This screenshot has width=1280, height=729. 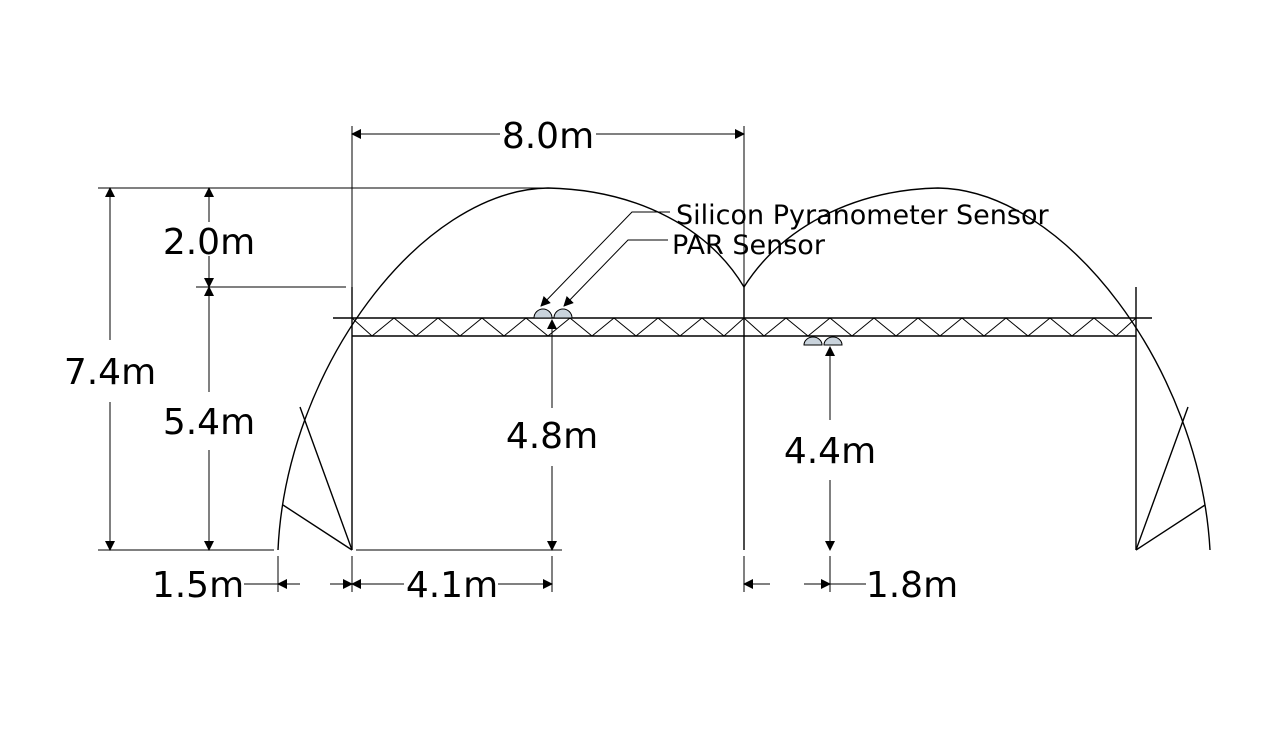 I want to click on dim-sensor-height-left-text: 4.8m, so click(x=552, y=436).